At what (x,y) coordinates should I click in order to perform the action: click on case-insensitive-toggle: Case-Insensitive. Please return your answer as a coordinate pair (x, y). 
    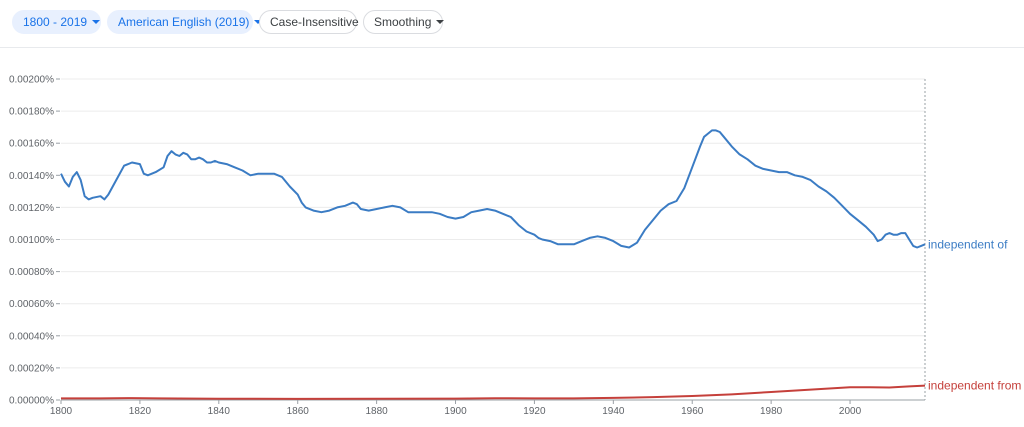
    Looking at the image, I should click on (309, 22).